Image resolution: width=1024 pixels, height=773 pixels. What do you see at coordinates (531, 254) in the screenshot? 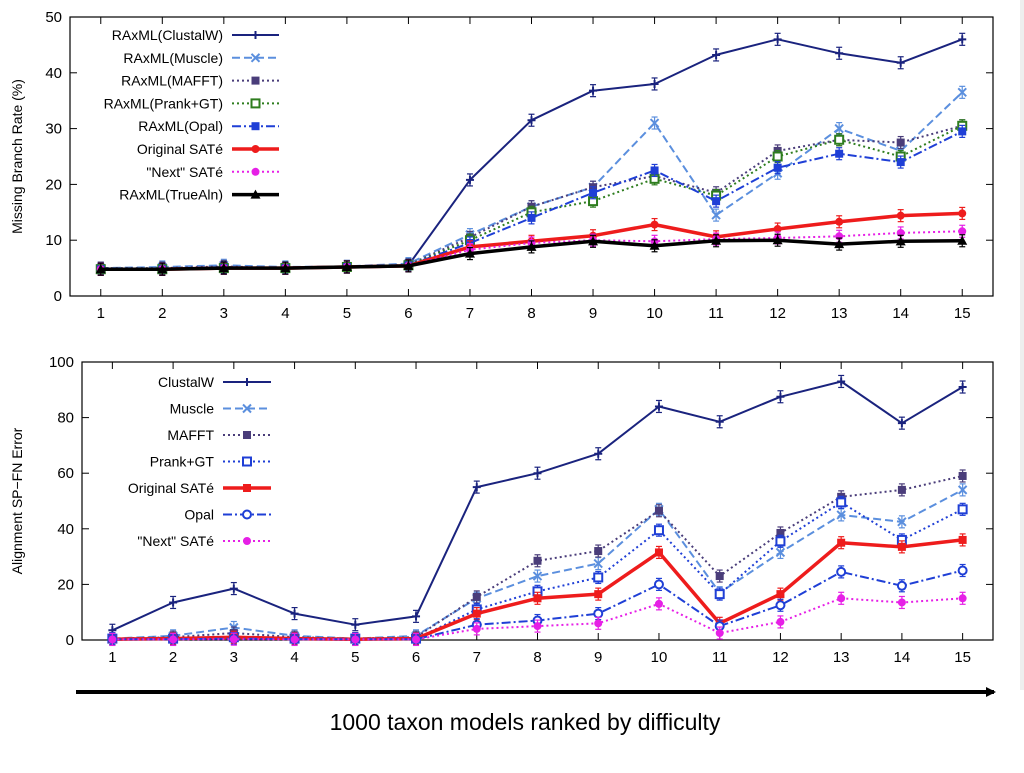
I see `series-raxml-truealn` at bounding box center [531, 254].